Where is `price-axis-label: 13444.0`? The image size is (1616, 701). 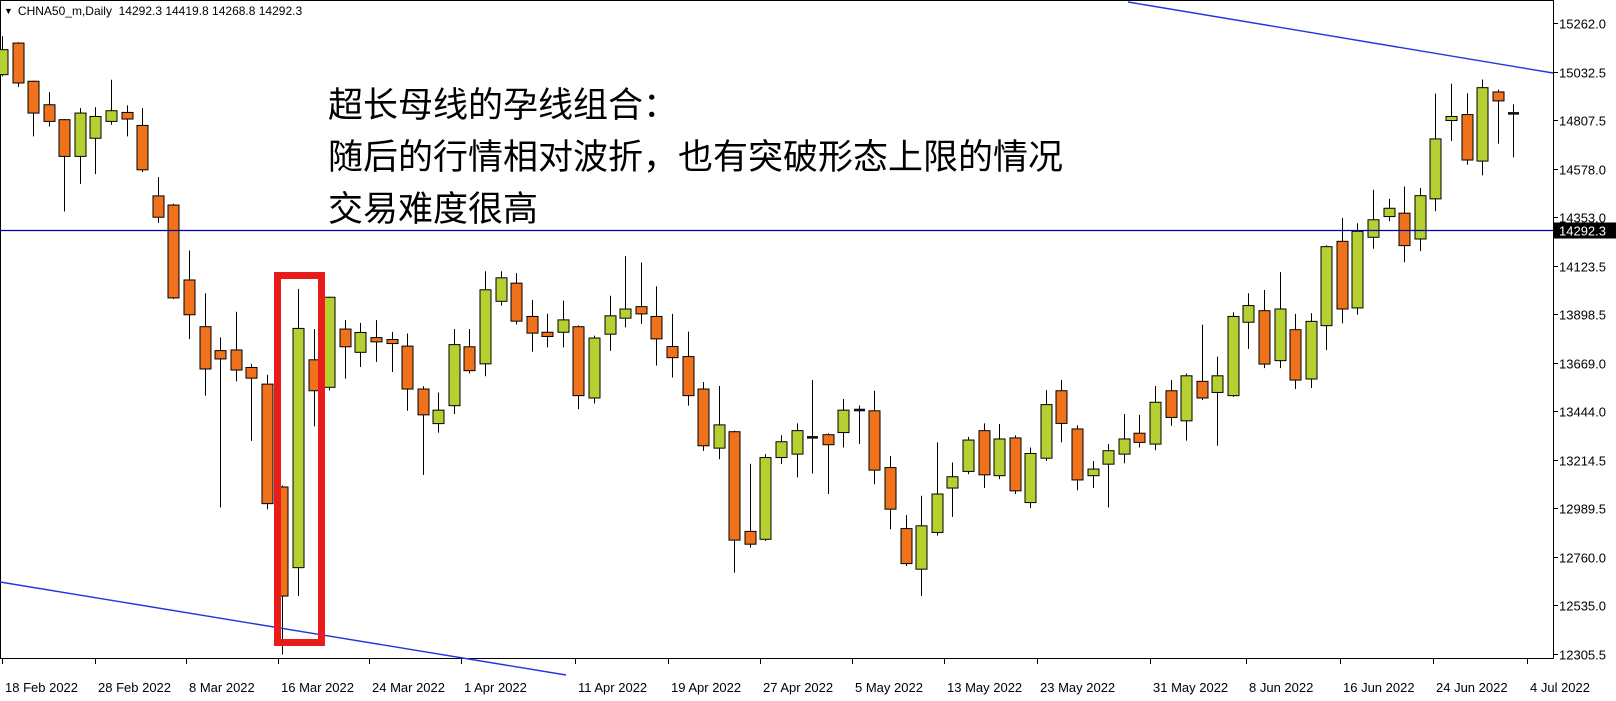 price-axis-label: 13444.0 is located at coordinates (1582, 412).